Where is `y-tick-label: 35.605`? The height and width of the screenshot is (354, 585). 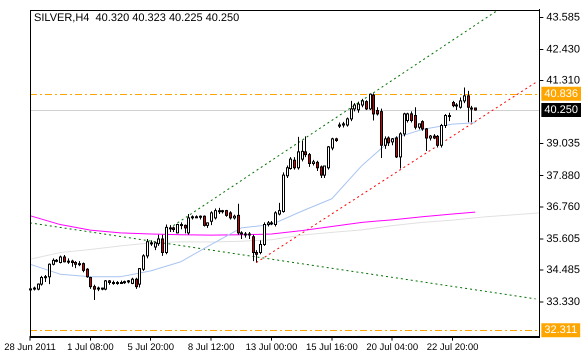
y-tick-label: 35.605 is located at coordinates (563, 238).